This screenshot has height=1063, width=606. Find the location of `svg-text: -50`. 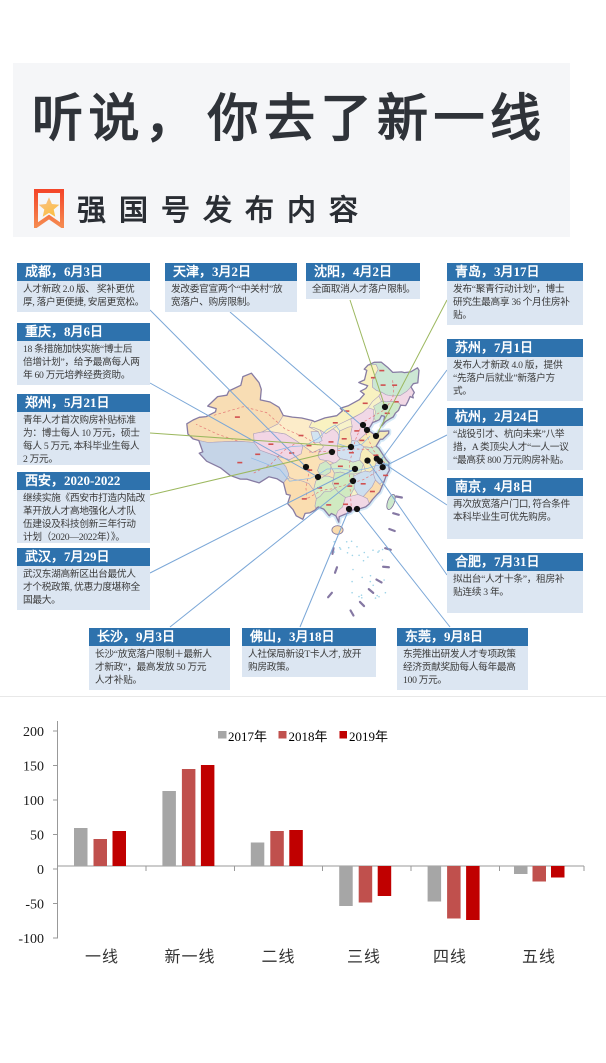

svg-text: -50 is located at coordinates (34, 905).